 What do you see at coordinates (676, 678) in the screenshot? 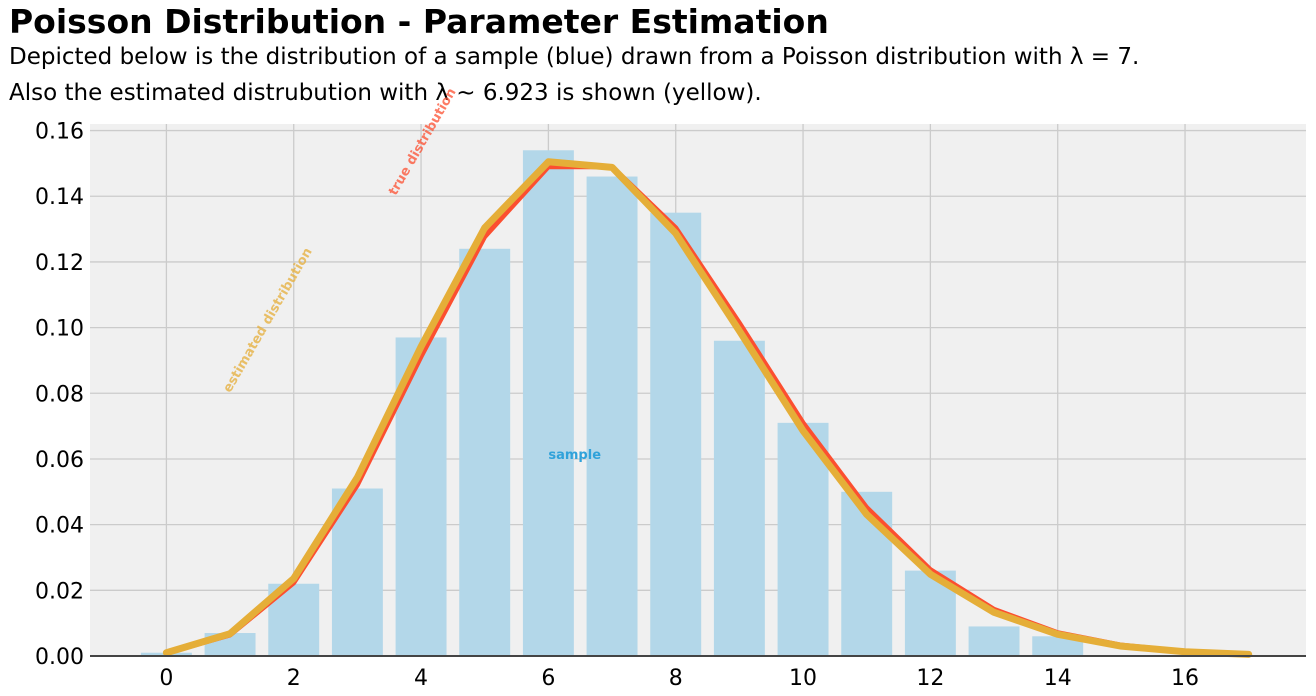
I see `x-tick-label: 8` at bounding box center [676, 678].